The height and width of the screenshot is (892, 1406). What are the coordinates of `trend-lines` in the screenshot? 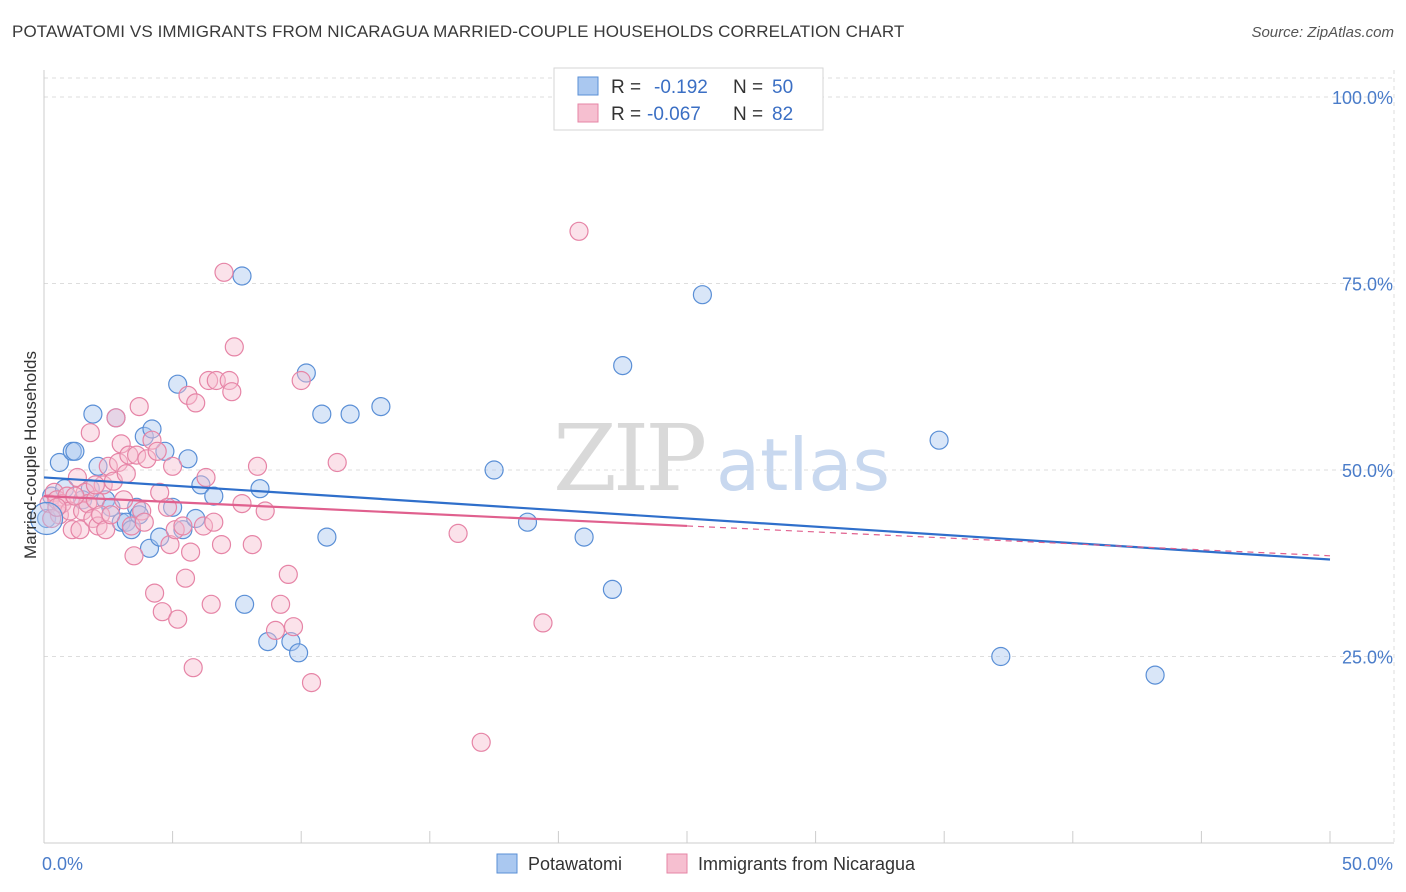 It's located at (687, 518).